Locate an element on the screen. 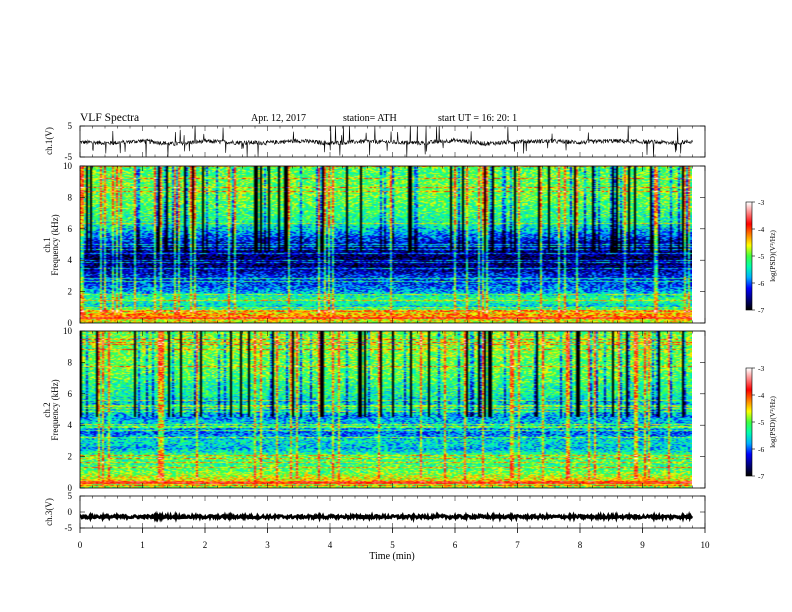  ch3-waveform-panel: 5 0 -5 ch.3(V) is located at coordinates (375, 512).